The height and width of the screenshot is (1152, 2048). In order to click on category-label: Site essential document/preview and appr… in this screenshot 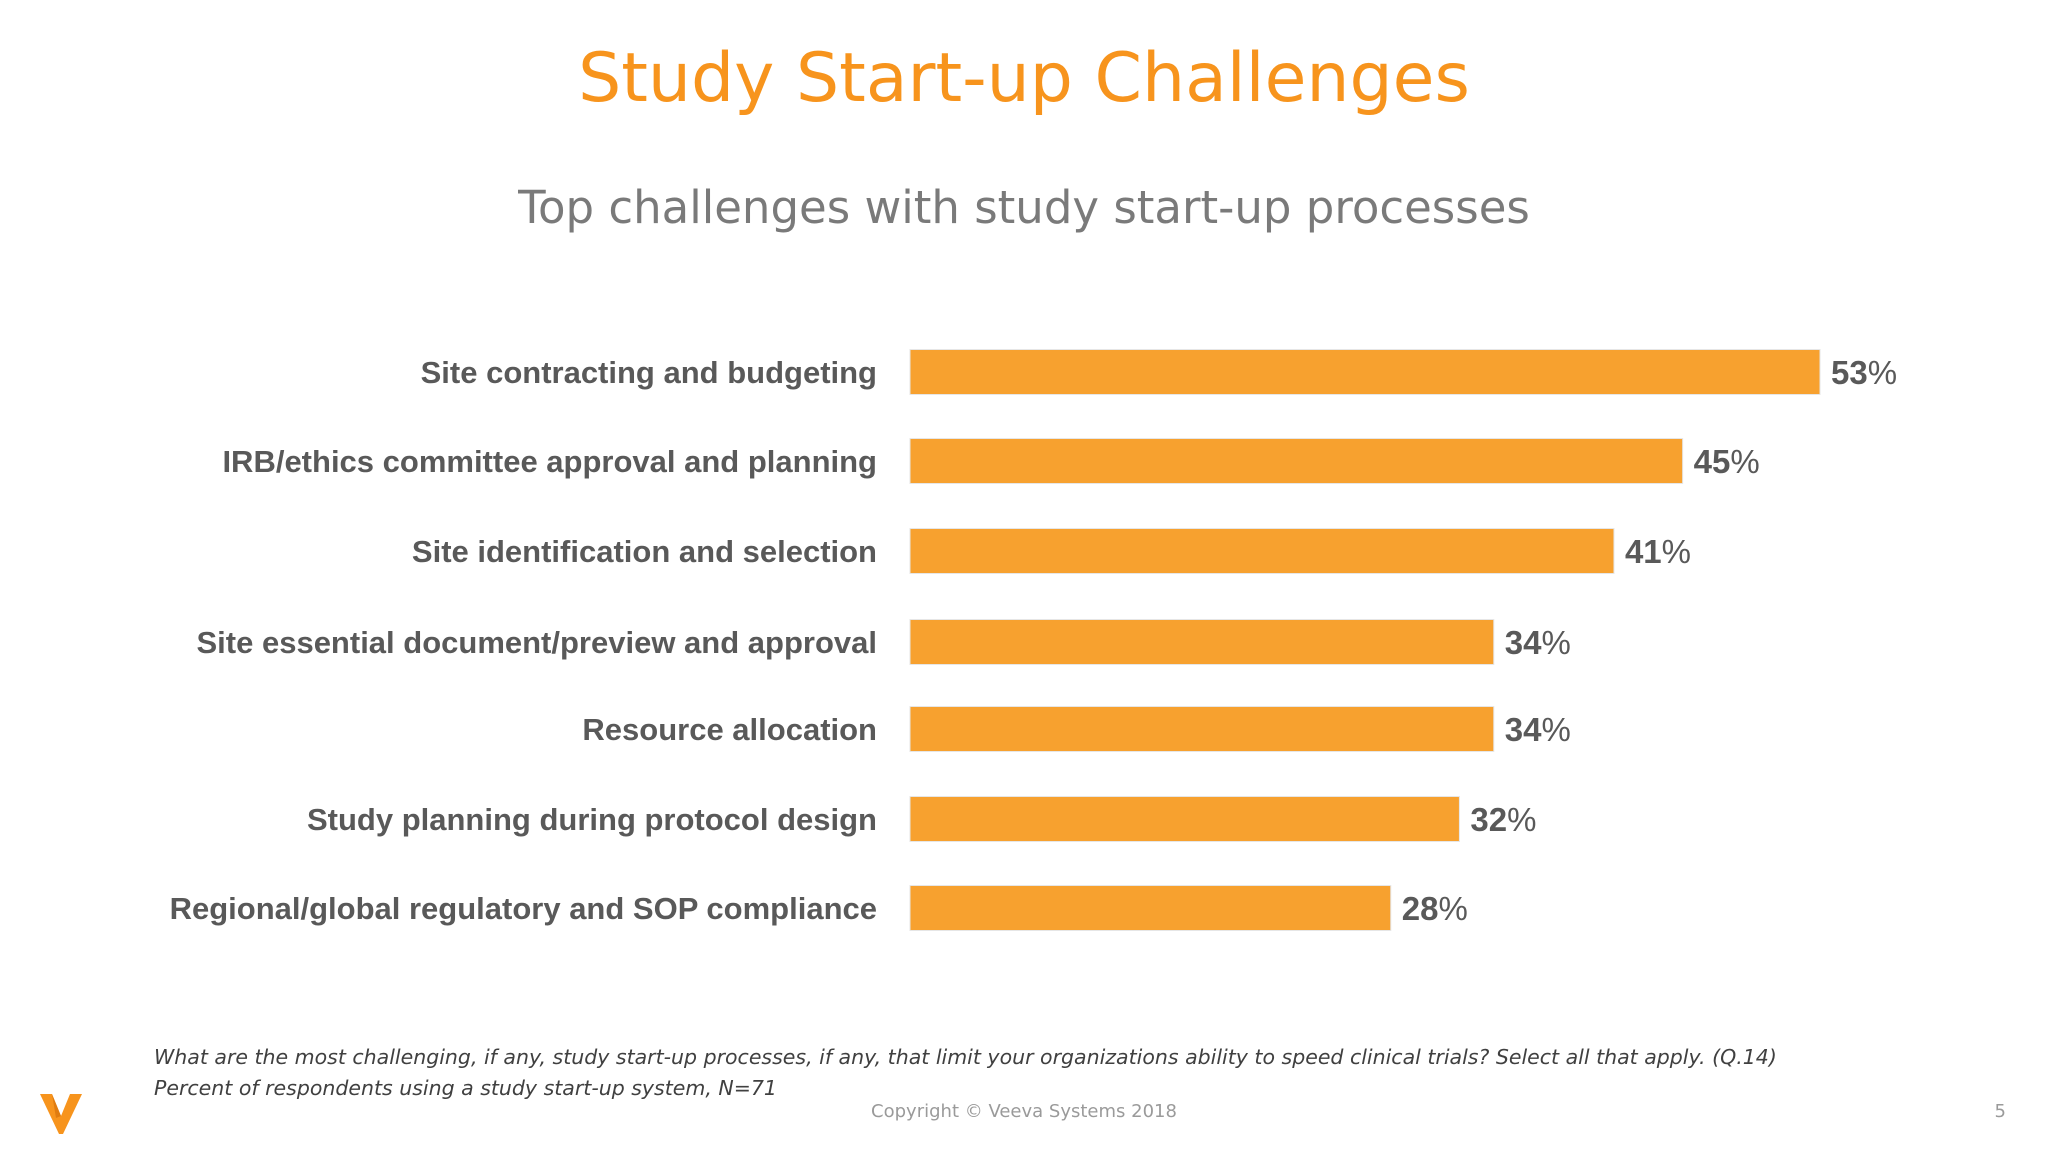, I will do `click(537, 642)`.